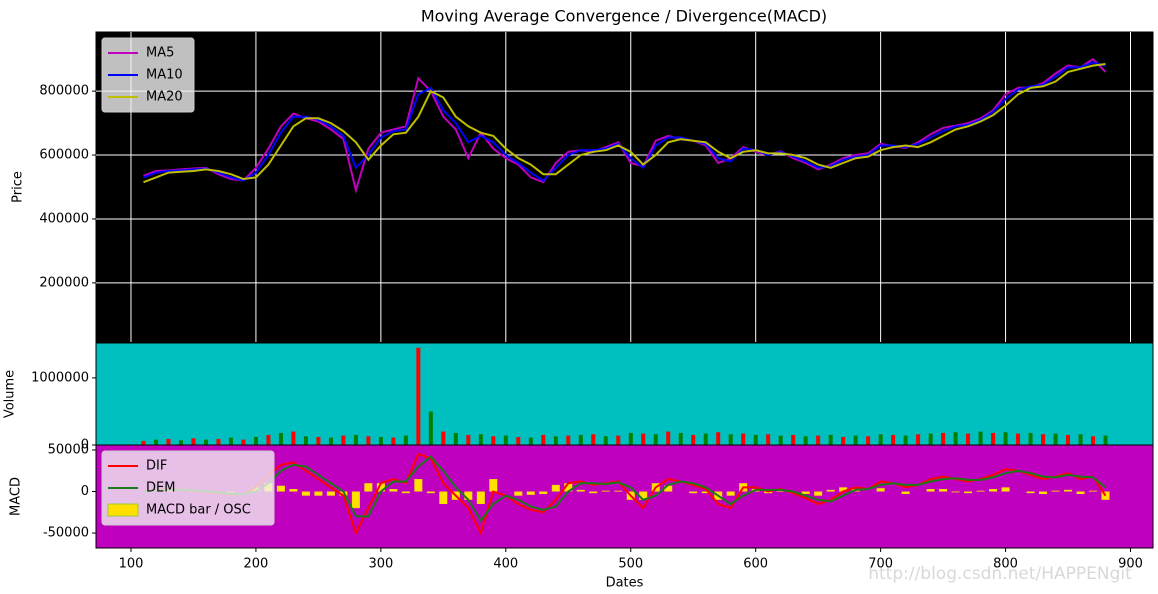  What do you see at coordinates (68, 449) in the screenshot?
I see `y-tick-label: 50000` at bounding box center [68, 449].